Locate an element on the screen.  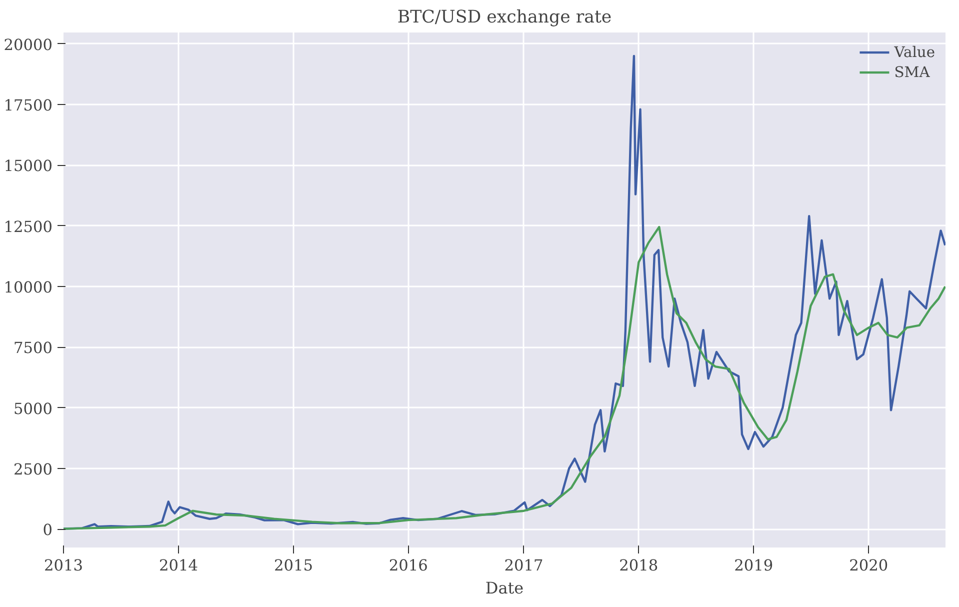
x-tick-label: 2013 is located at coordinates (64, 565).